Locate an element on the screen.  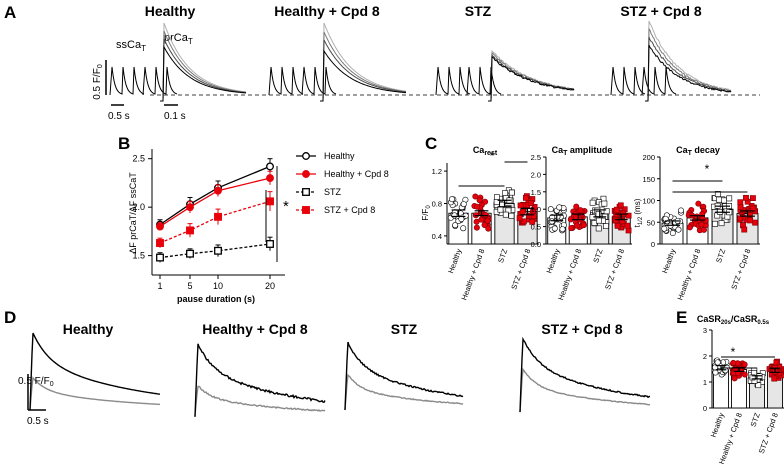
c3-xlabel-1: Healthy + Cpd 8 is located at coordinates (688, 275).